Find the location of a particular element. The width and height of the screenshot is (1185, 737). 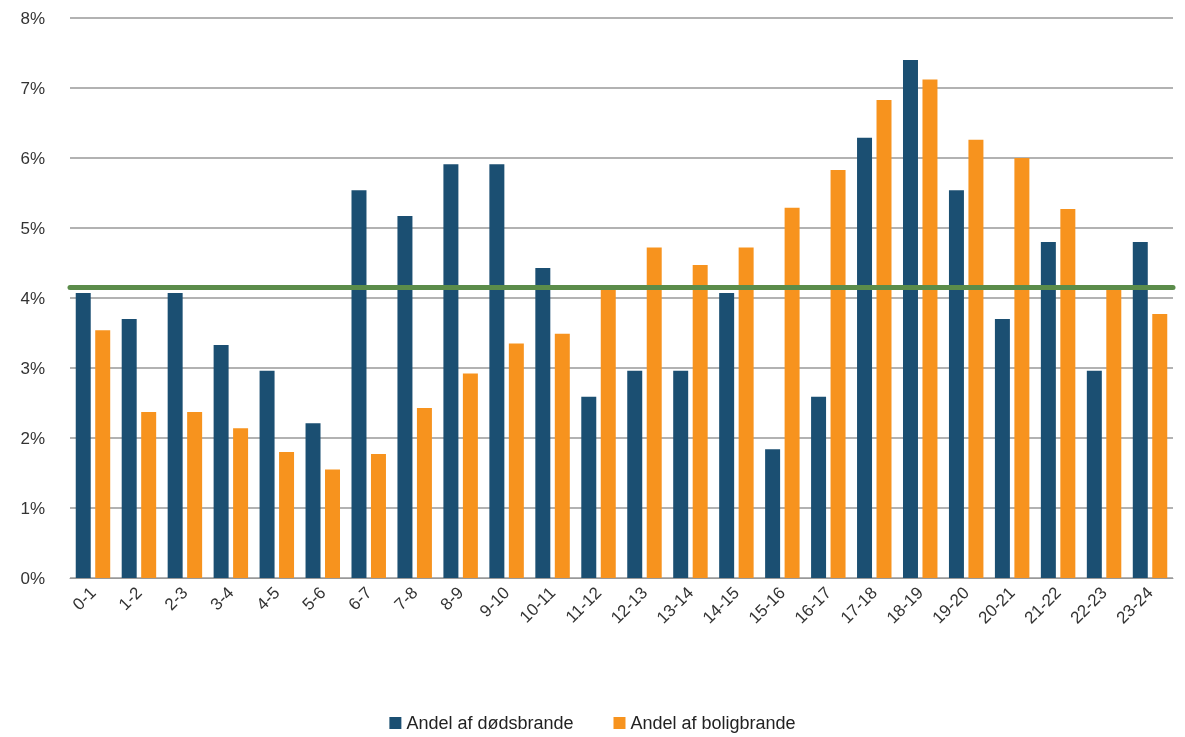

y-tick-label: 6% is located at coordinates (32, 158).